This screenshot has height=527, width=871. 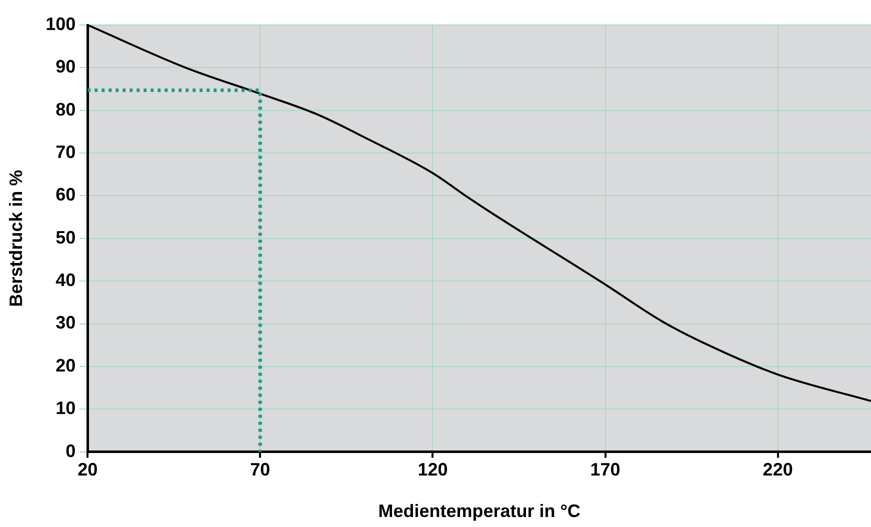 What do you see at coordinates (66, 109) in the screenshot?
I see `y-tick-label: 80` at bounding box center [66, 109].